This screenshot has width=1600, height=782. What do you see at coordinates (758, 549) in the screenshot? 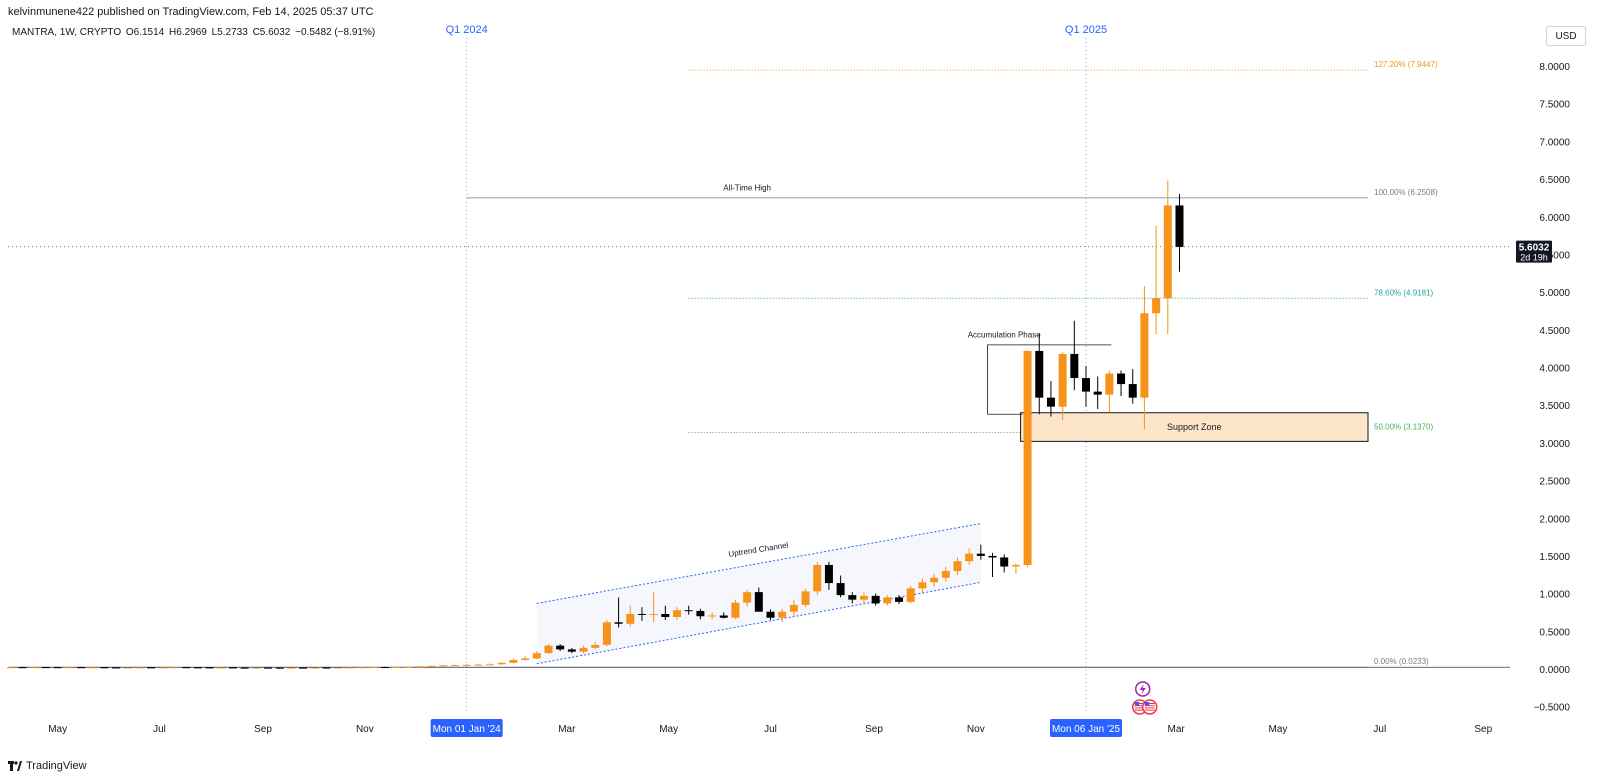
I see `chart-annotation: Uptrend Channel` at bounding box center [758, 549].